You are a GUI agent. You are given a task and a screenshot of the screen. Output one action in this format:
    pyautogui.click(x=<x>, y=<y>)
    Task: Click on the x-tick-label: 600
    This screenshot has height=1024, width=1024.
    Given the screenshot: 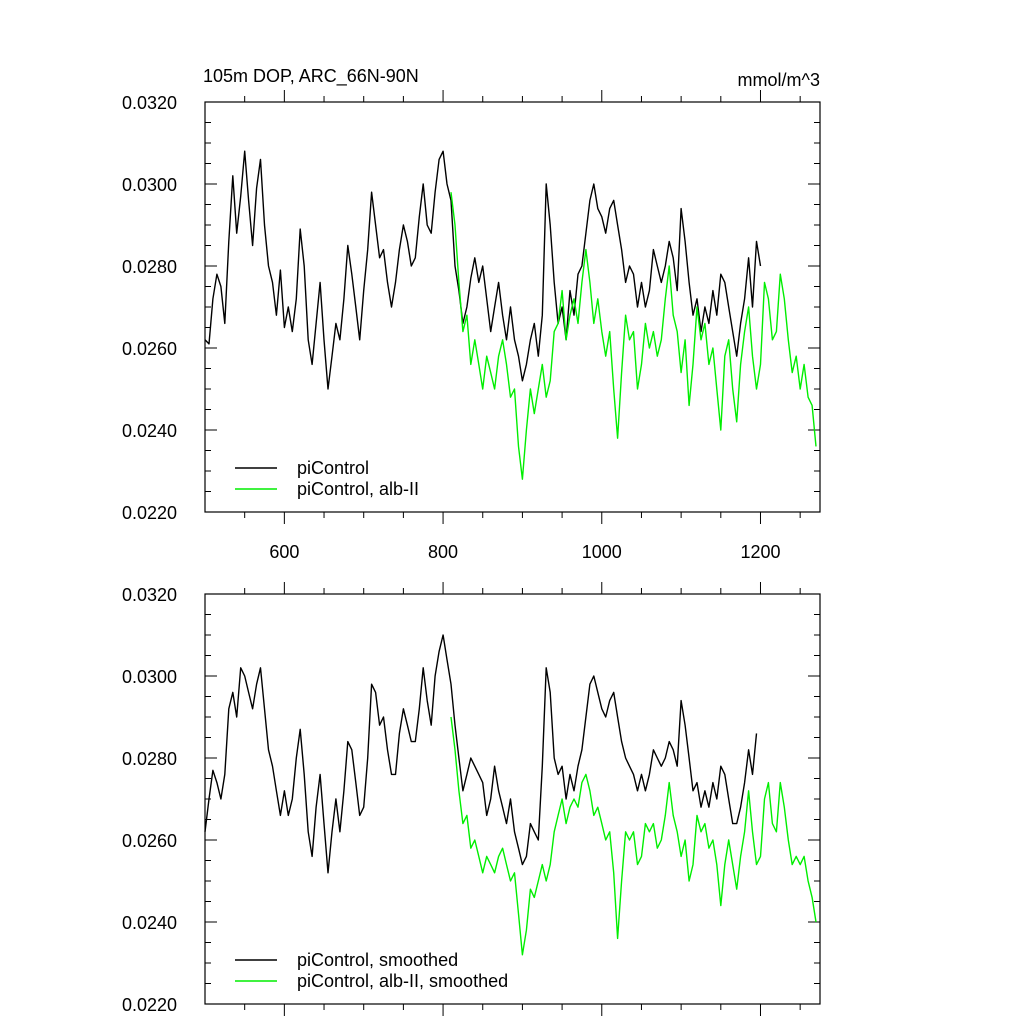 What is the action you would take?
    pyautogui.click(x=284, y=552)
    